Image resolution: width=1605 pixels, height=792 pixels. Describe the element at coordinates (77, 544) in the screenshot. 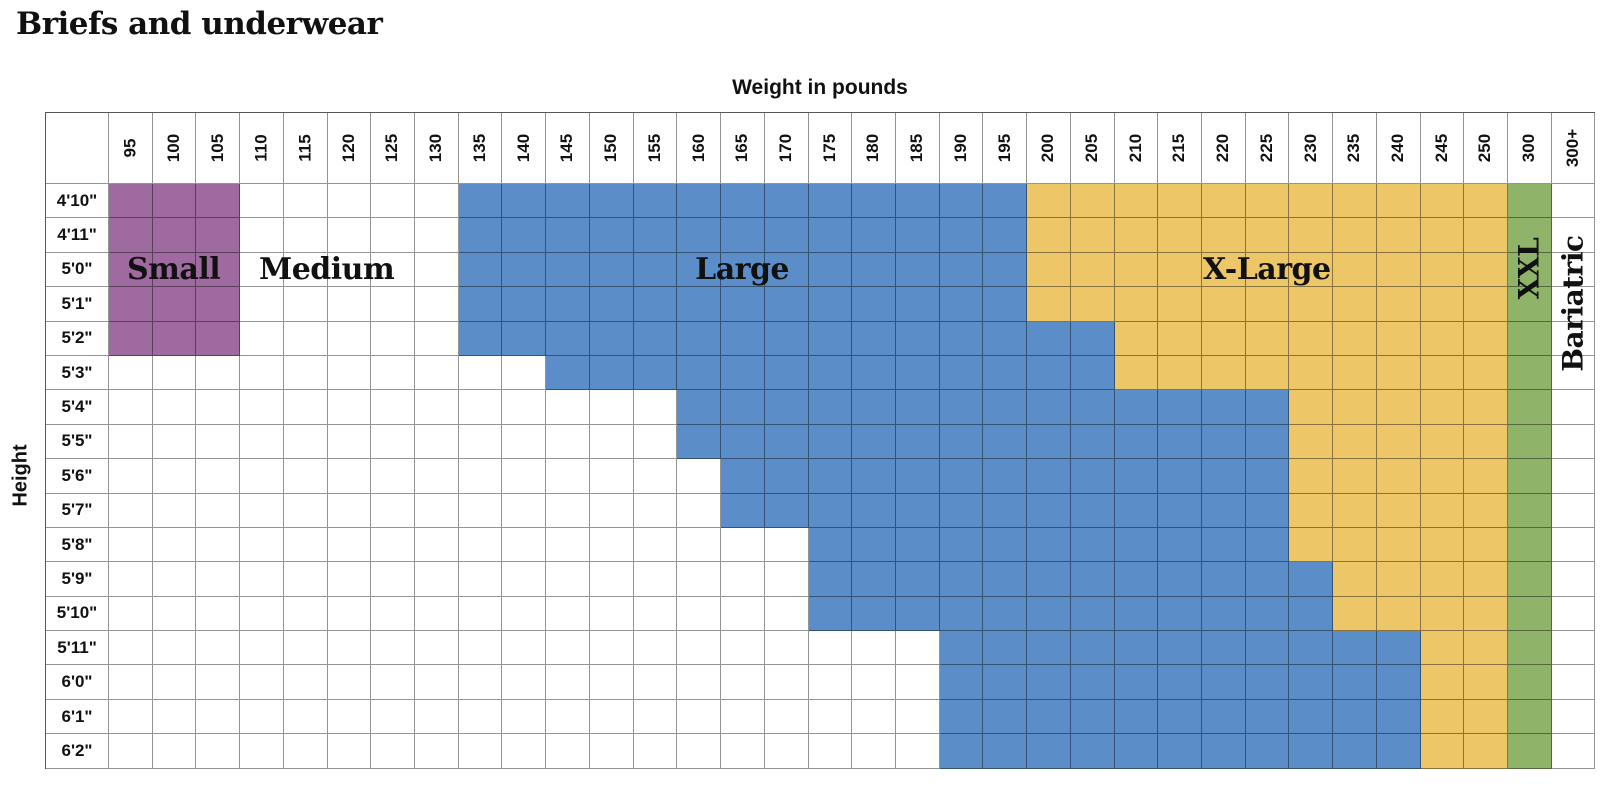

I see `height-label-text: 5'8"` at that location.